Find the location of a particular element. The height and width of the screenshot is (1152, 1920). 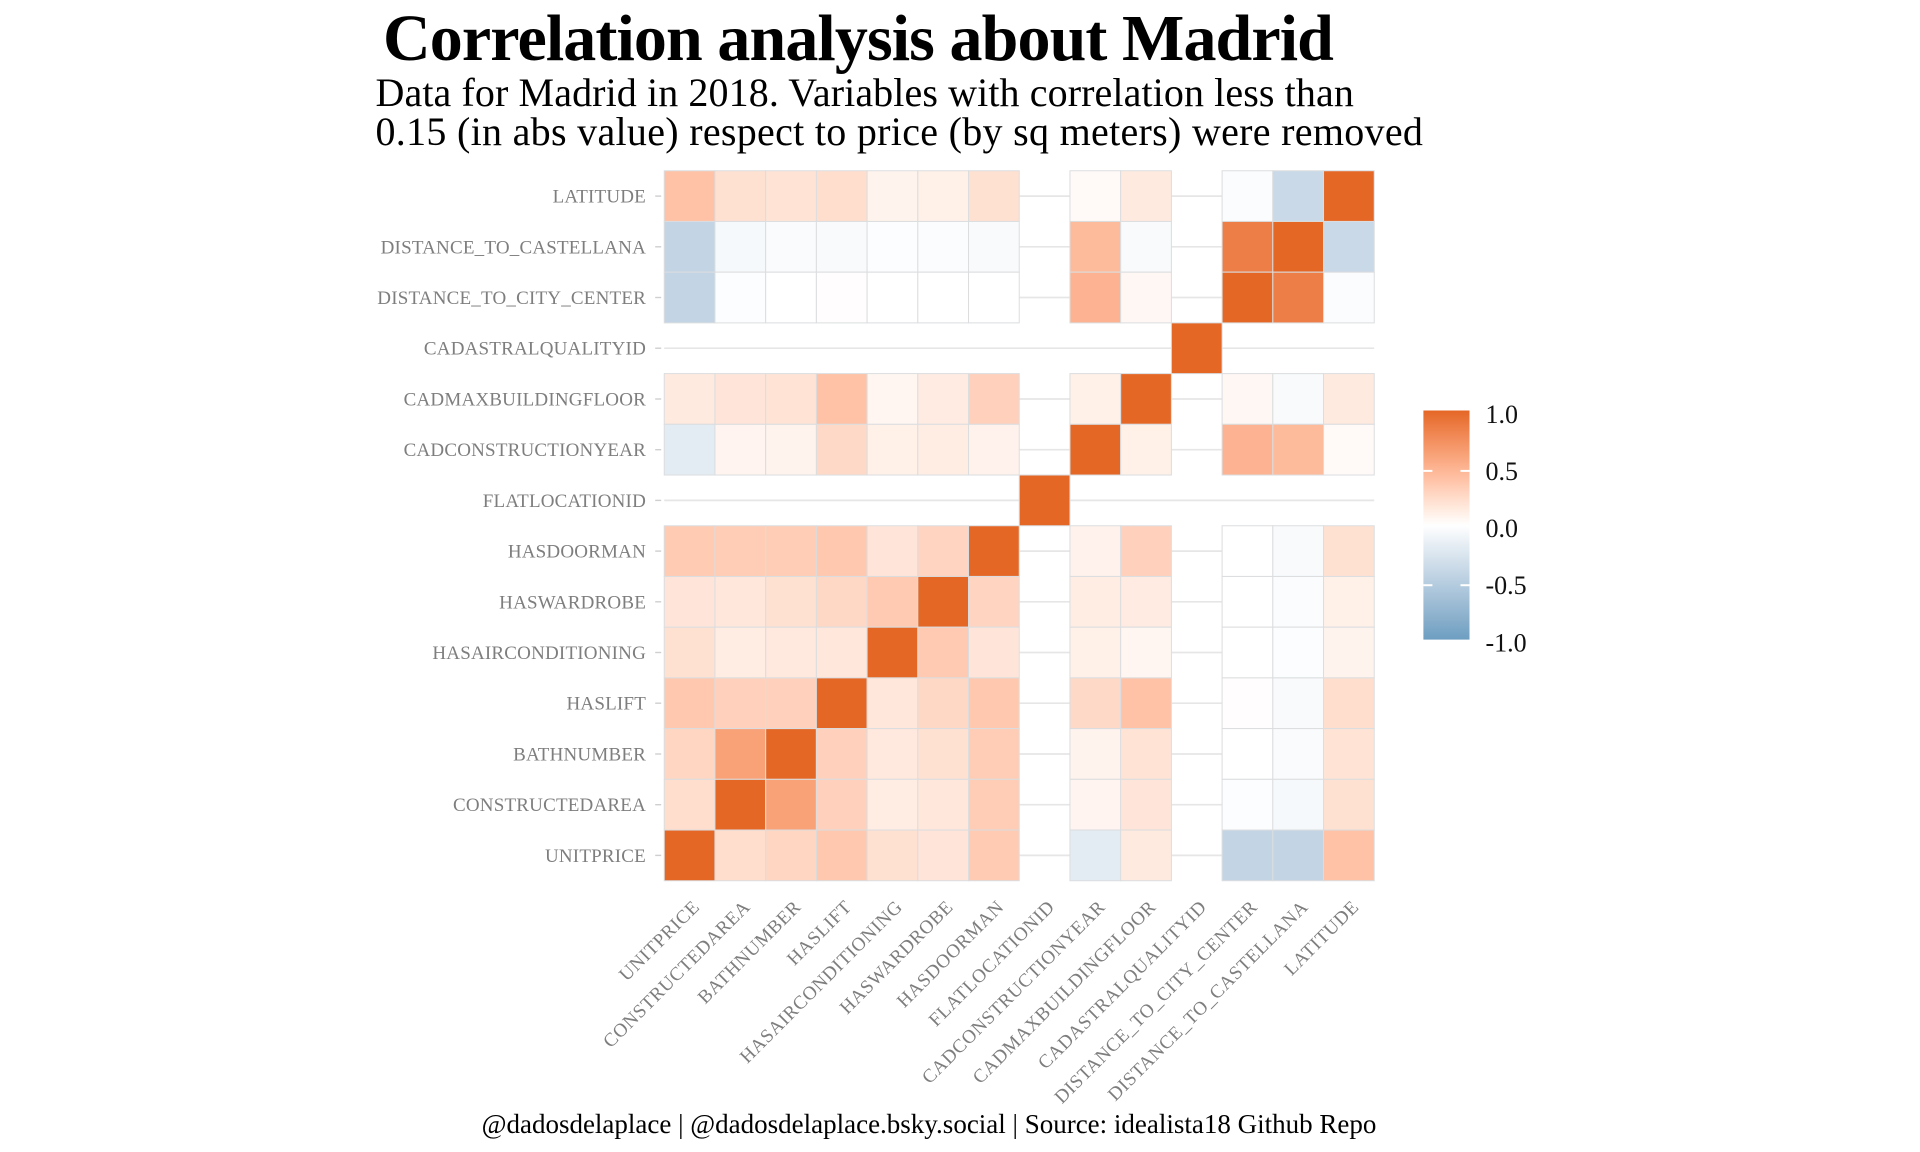

svg-text: HASDOORMAN is located at coordinates (577, 552).